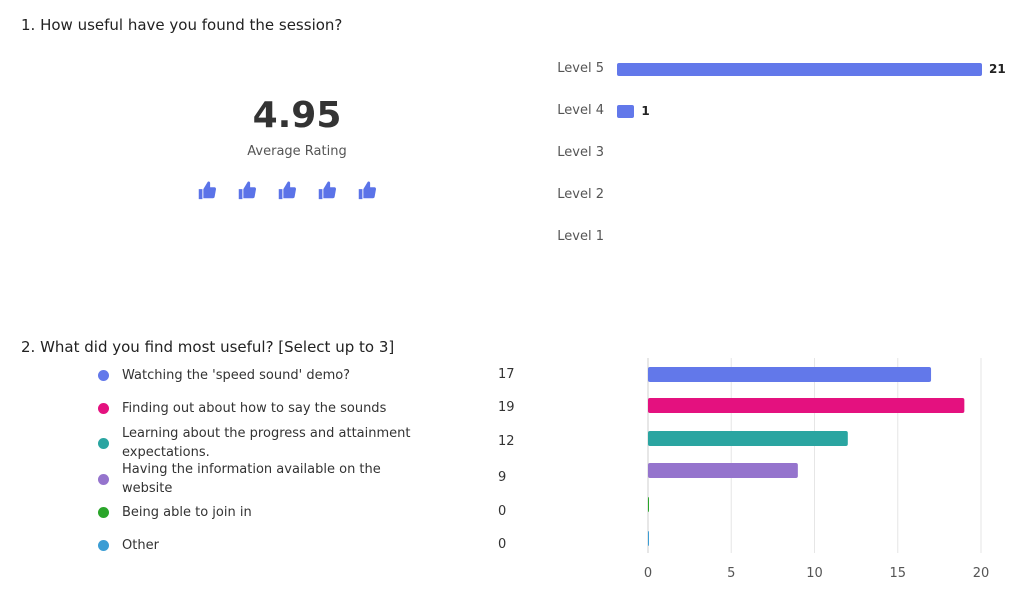 The image size is (1024, 615). Describe the element at coordinates (997, 69) in the screenshot. I see `level-count-label: 21` at that location.